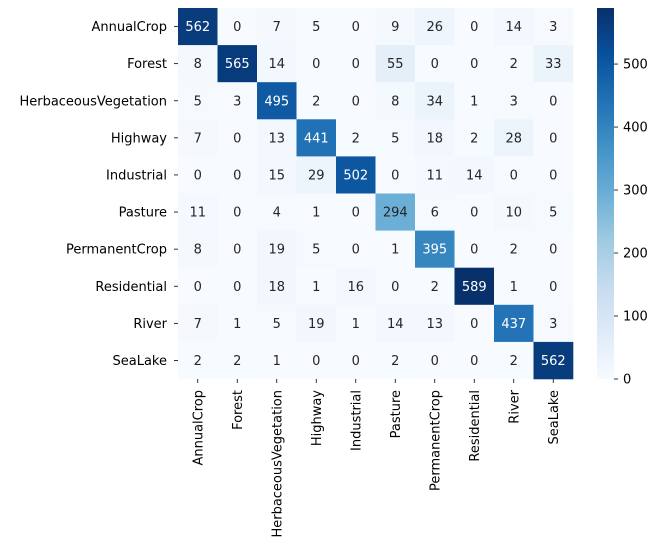 This screenshot has height=556, width=663. Describe the element at coordinates (395, 27) in the screenshot. I see `heatmap-cell-label: 9` at that location.